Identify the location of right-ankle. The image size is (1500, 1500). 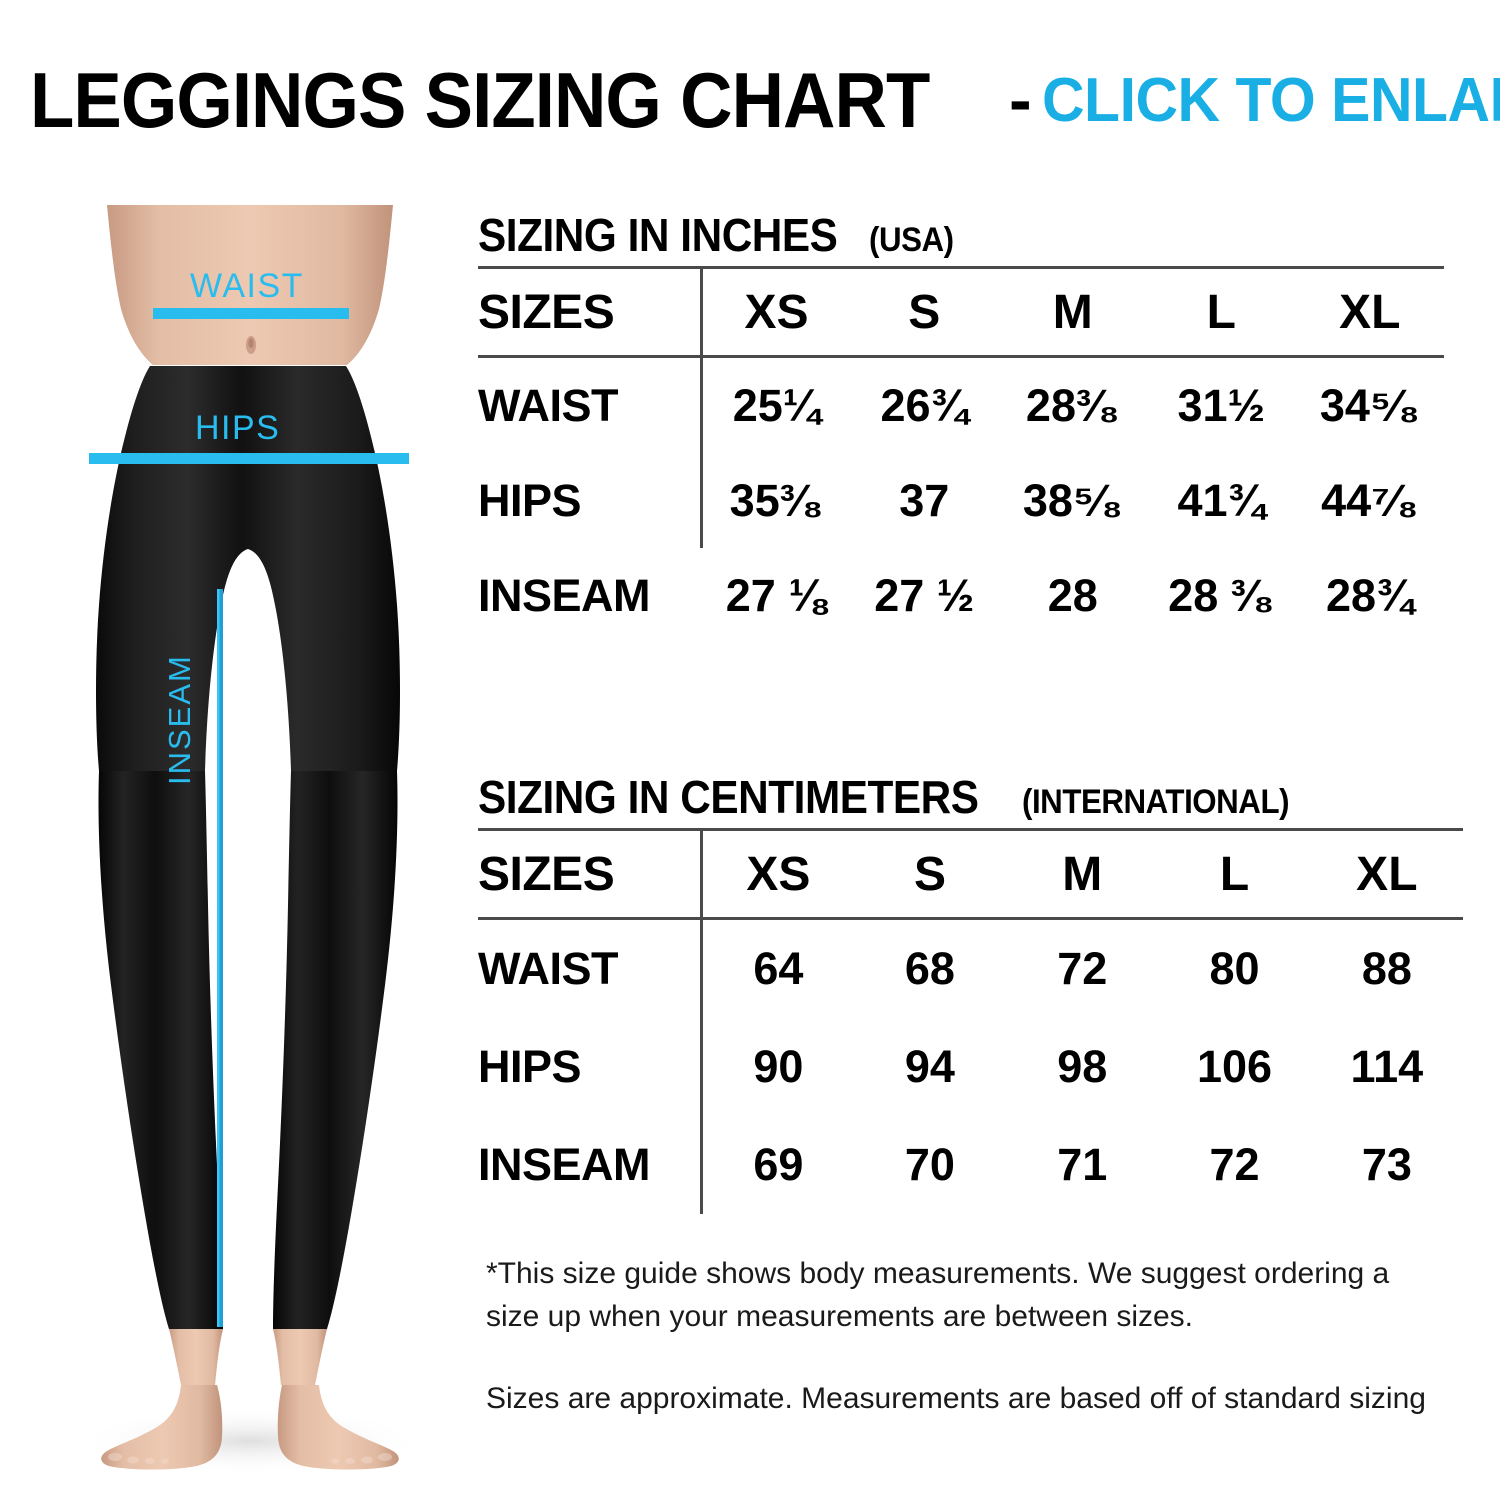
(300, 1357).